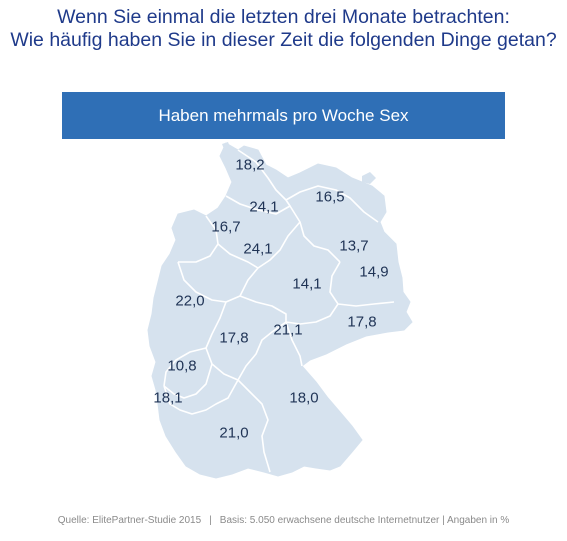 Image resolution: width=567 pixels, height=541 pixels. I want to click on state-value-label: 14,1, so click(307, 284).